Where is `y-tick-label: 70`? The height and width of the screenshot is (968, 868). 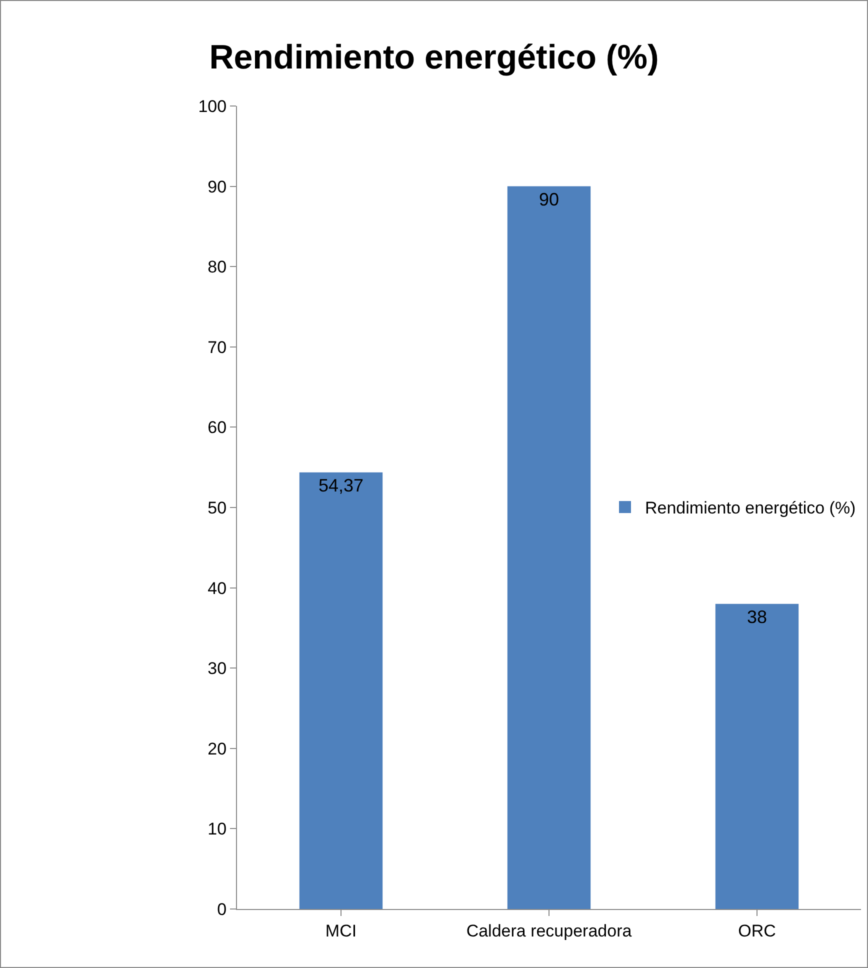
y-tick-label: 70 is located at coordinates (217, 347).